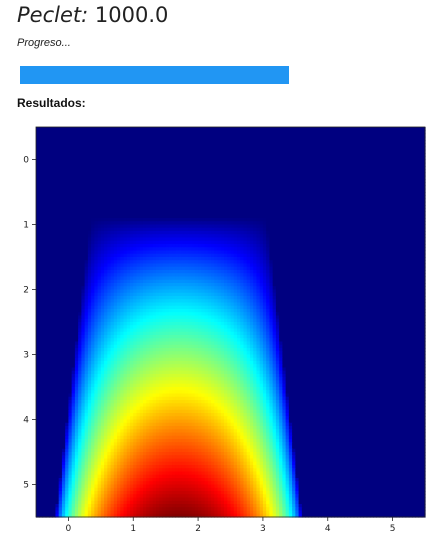 The height and width of the screenshot is (544, 437). I want to click on y-axis: 0 1 2 3 4 5, so click(29, 323).